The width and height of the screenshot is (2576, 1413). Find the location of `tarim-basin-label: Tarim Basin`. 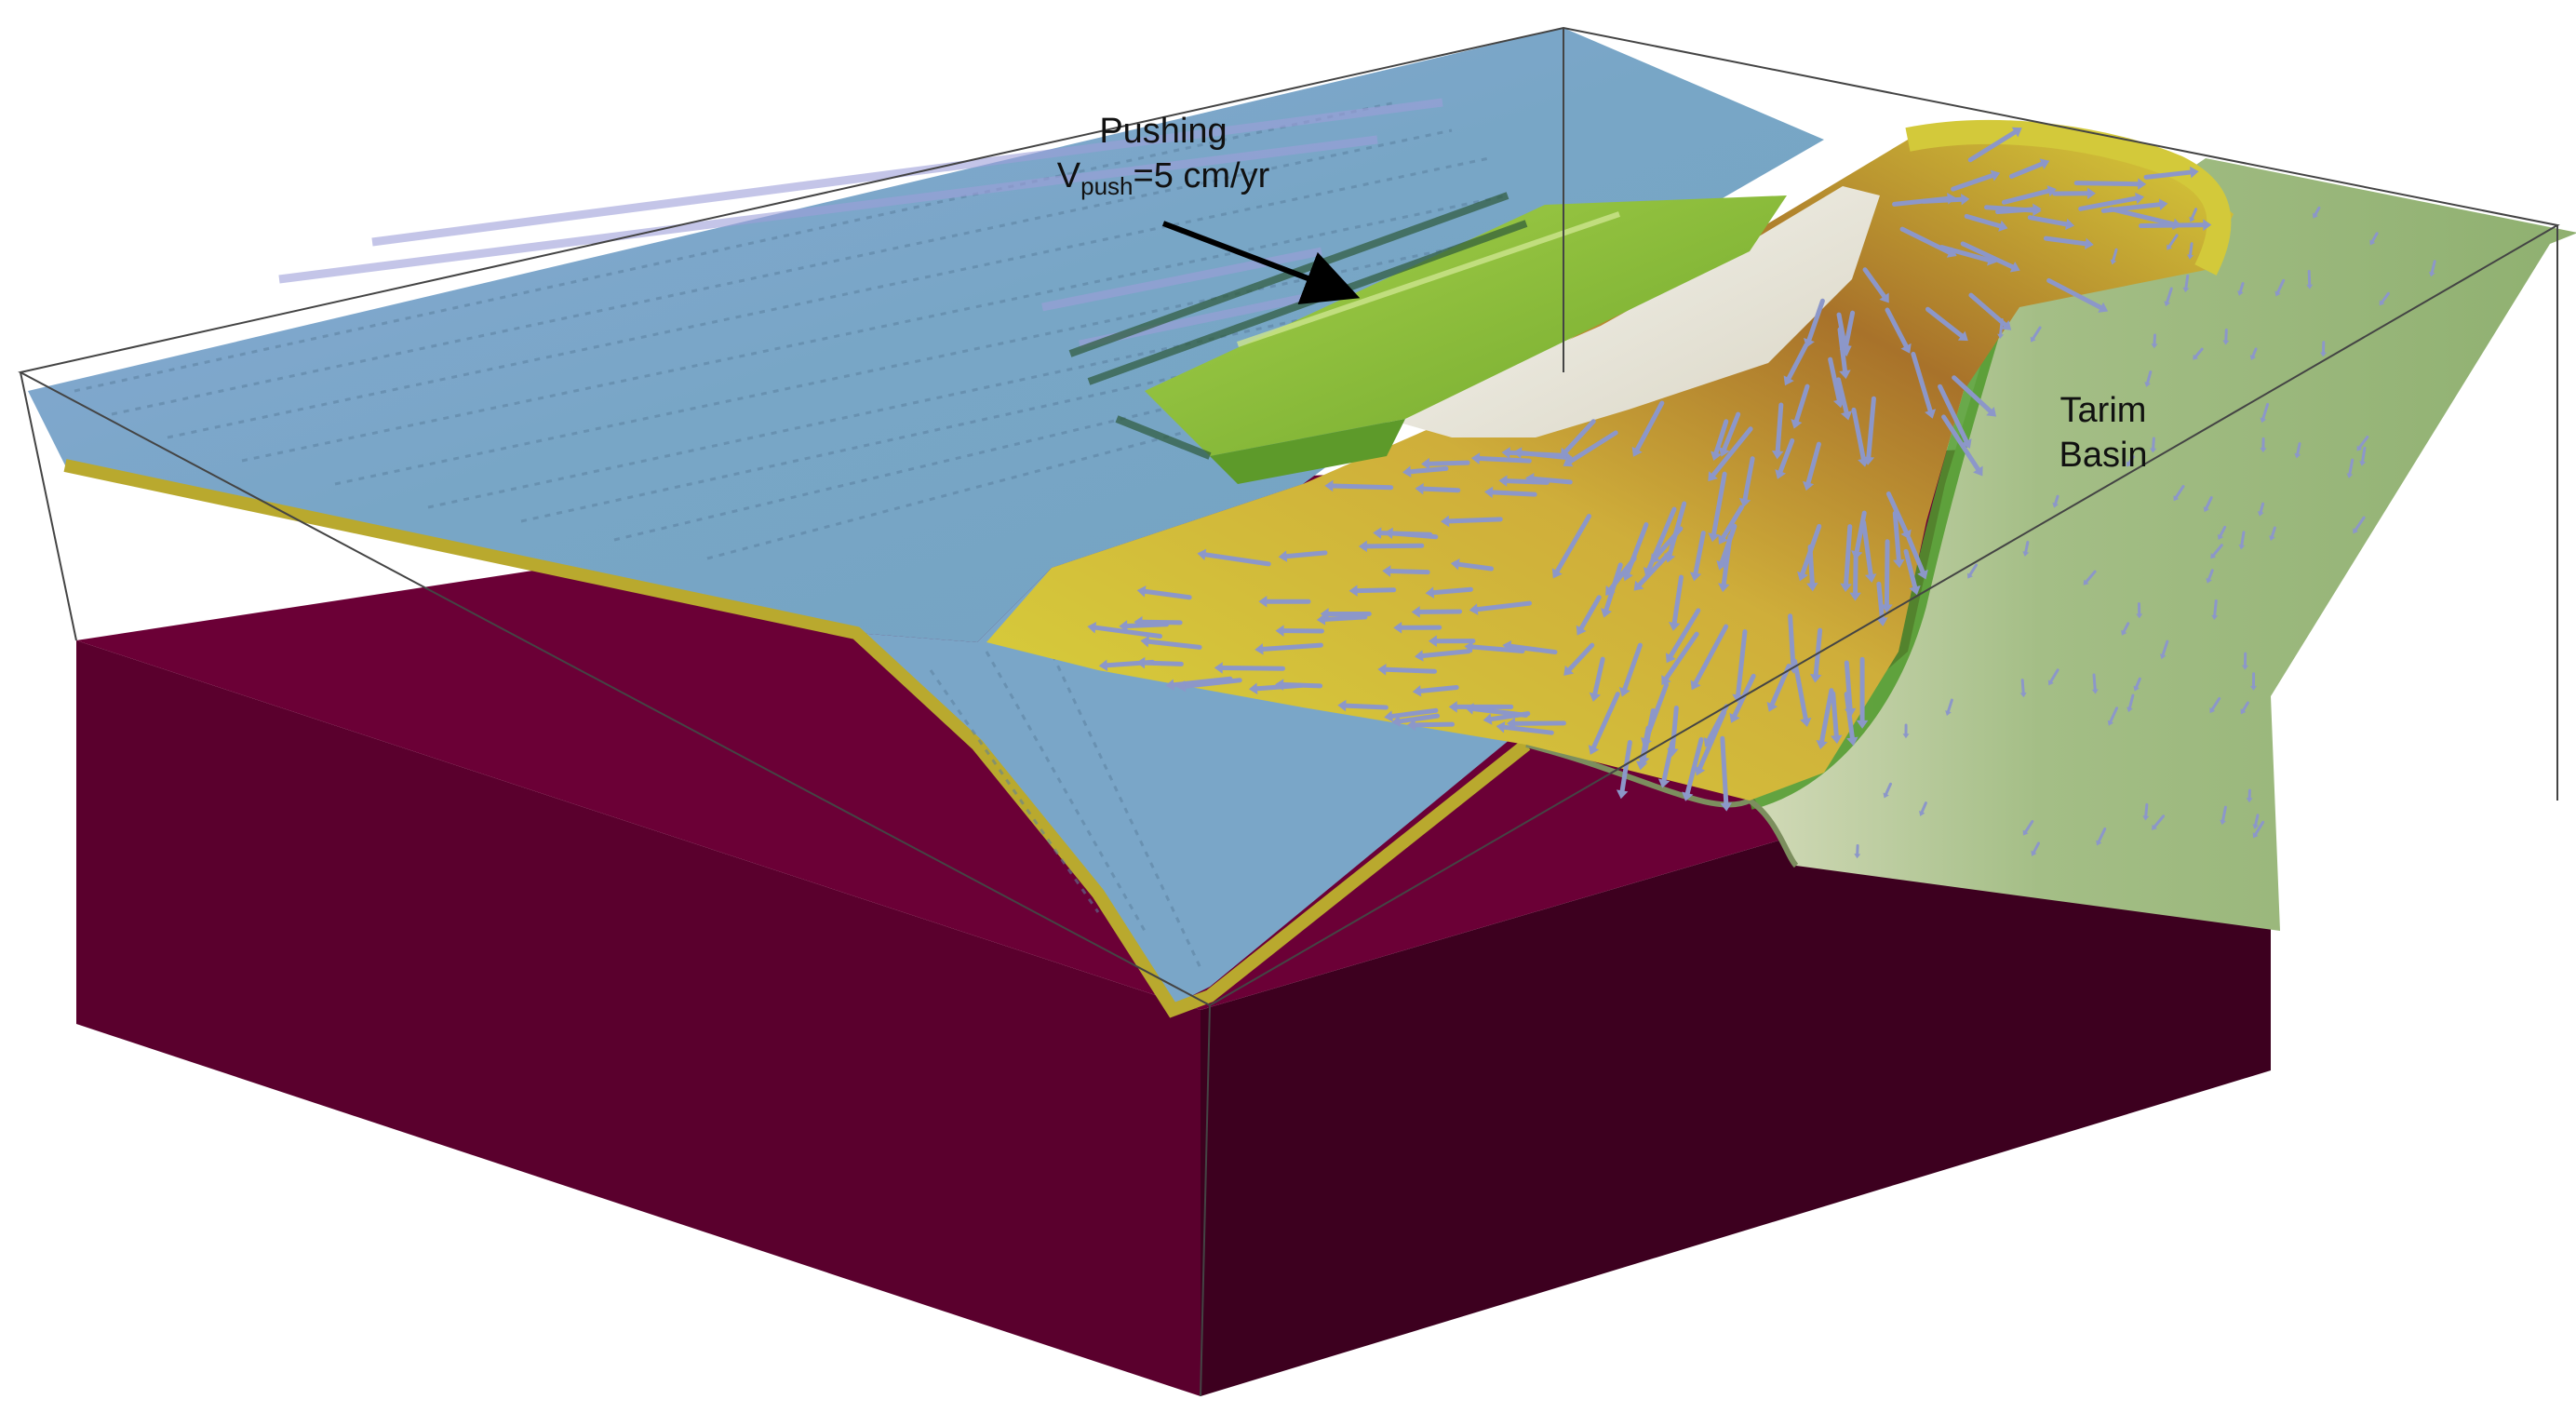

tarim-basin-label: Tarim Basin is located at coordinates (2103, 433).